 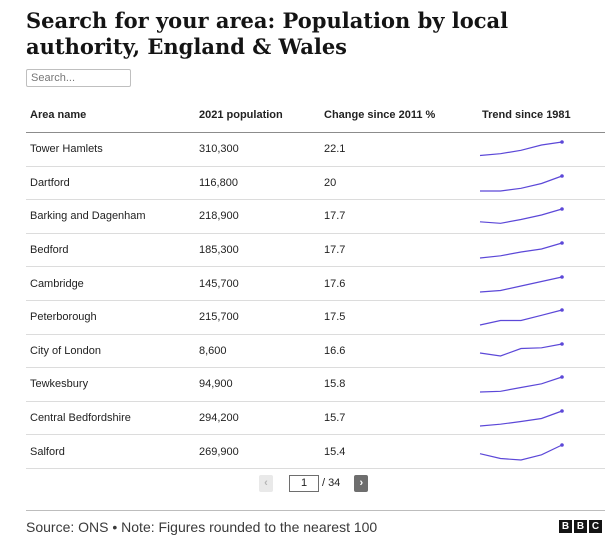 I want to click on column-header-area: Area name, so click(x=110, y=115).